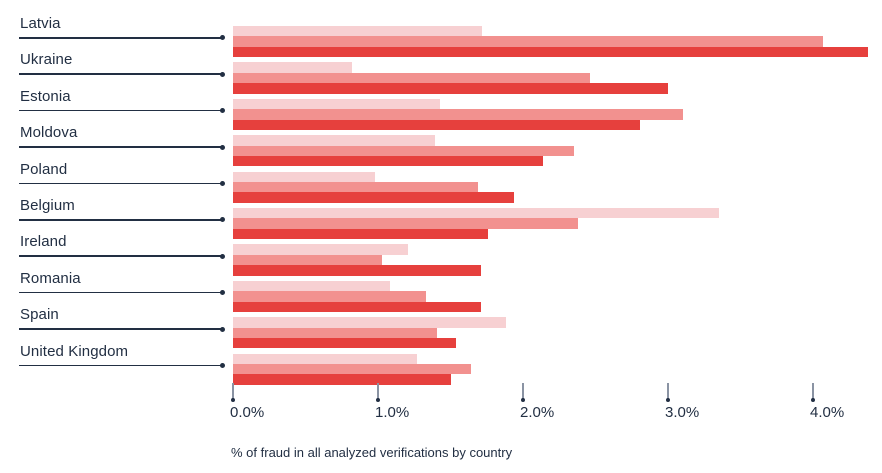 The image size is (882, 473). Describe the element at coordinates (74, 351) in the screenshot. I see `category-label: United Kingdom` at that location.